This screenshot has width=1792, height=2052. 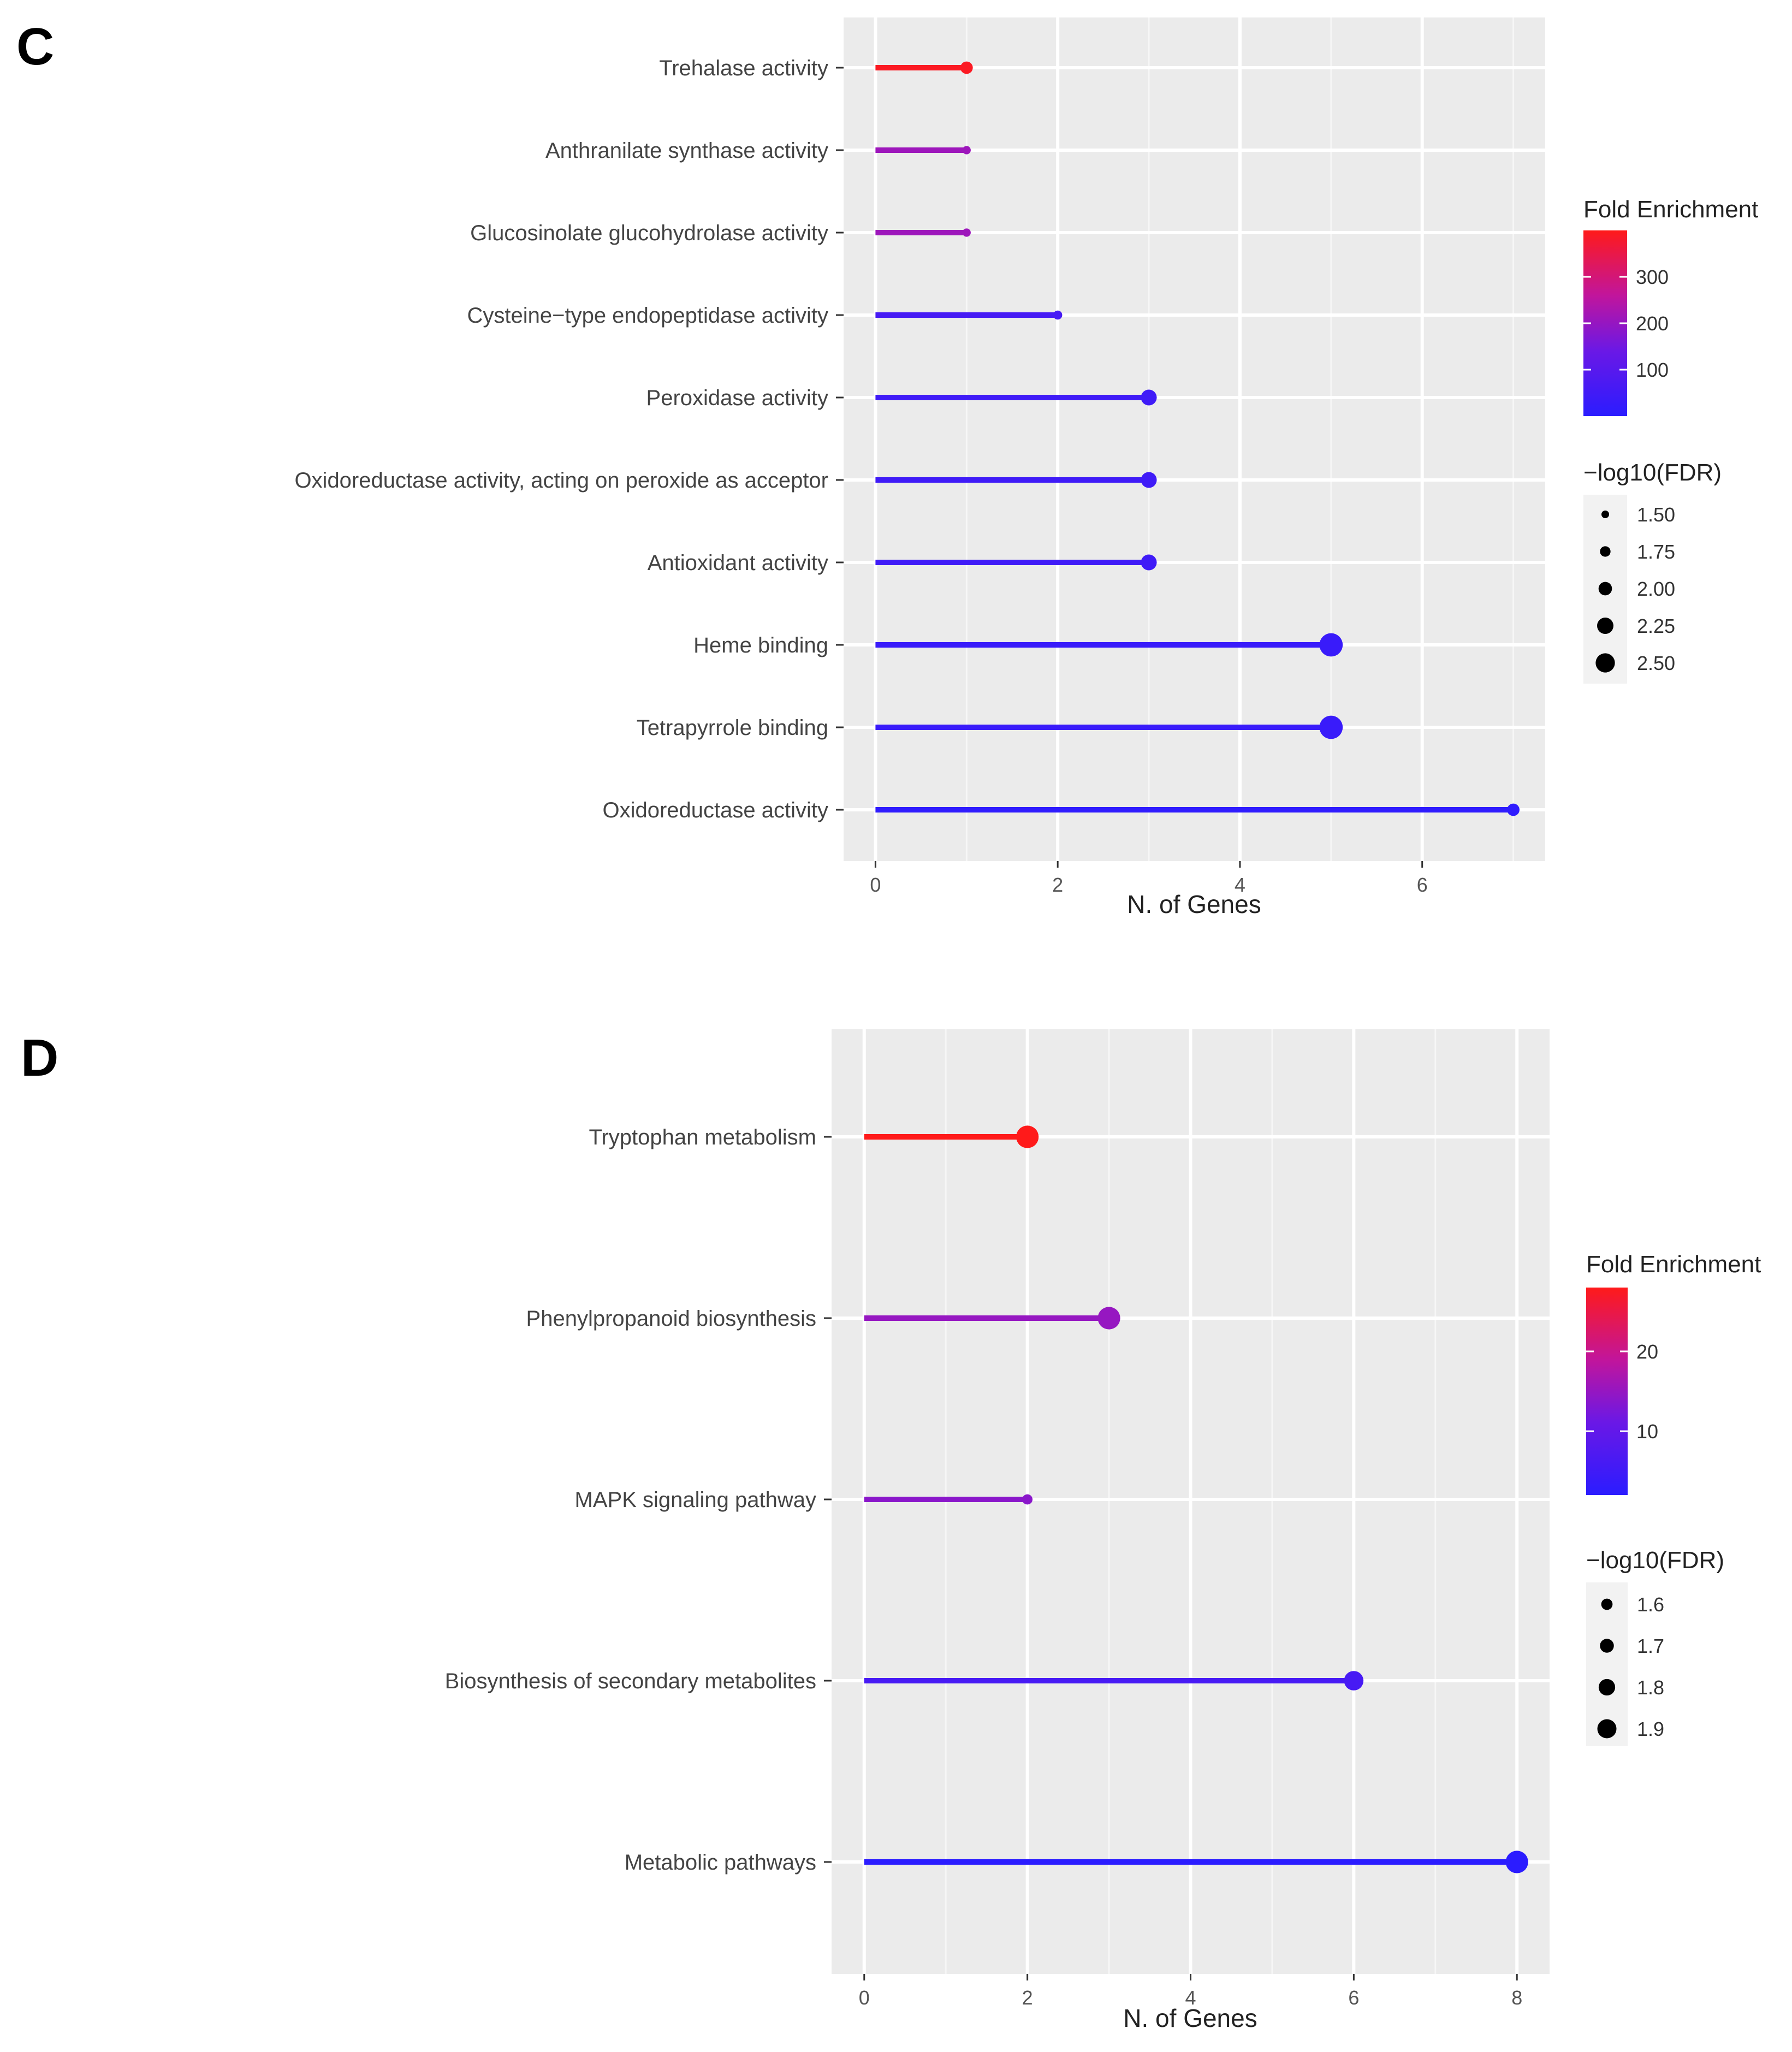 What do you see at coordinates (1647, 1352) in the screenshot?
I see `d-color-tick-label: 20` at bounding box center [1647, 1352].